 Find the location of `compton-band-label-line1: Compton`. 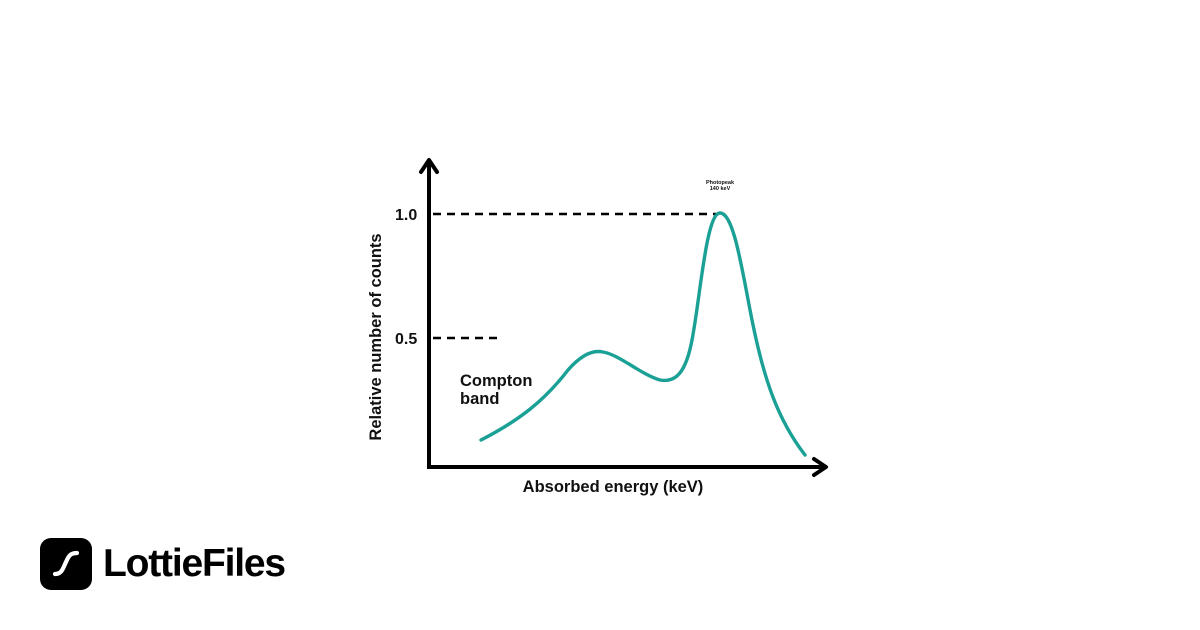

compton-band-label-line1: Compton is located at coordinates (496, 381).